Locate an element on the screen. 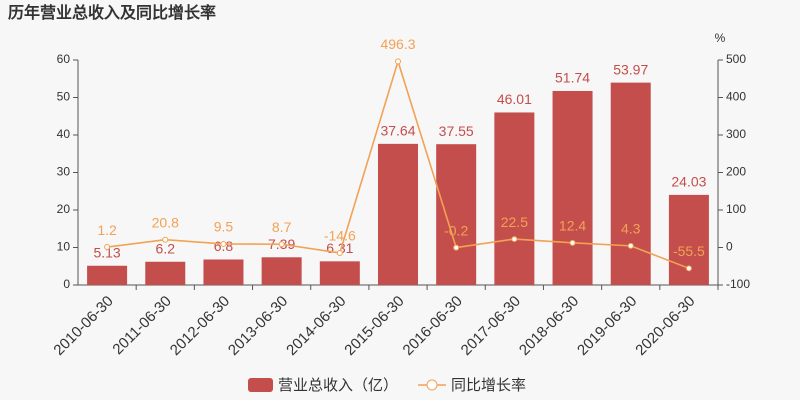  line-value-label: 9.5 is located at coordinates (224, 227).